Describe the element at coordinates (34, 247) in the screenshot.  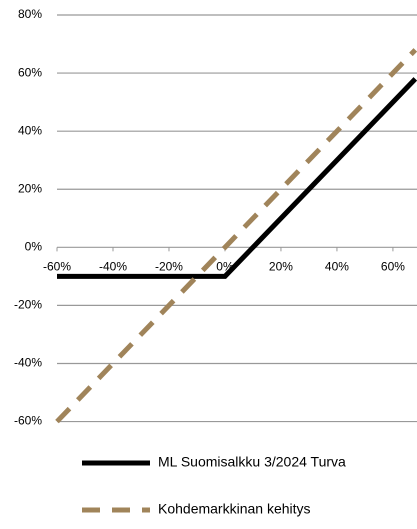
I see `y-tick-label: 0%` at that location.